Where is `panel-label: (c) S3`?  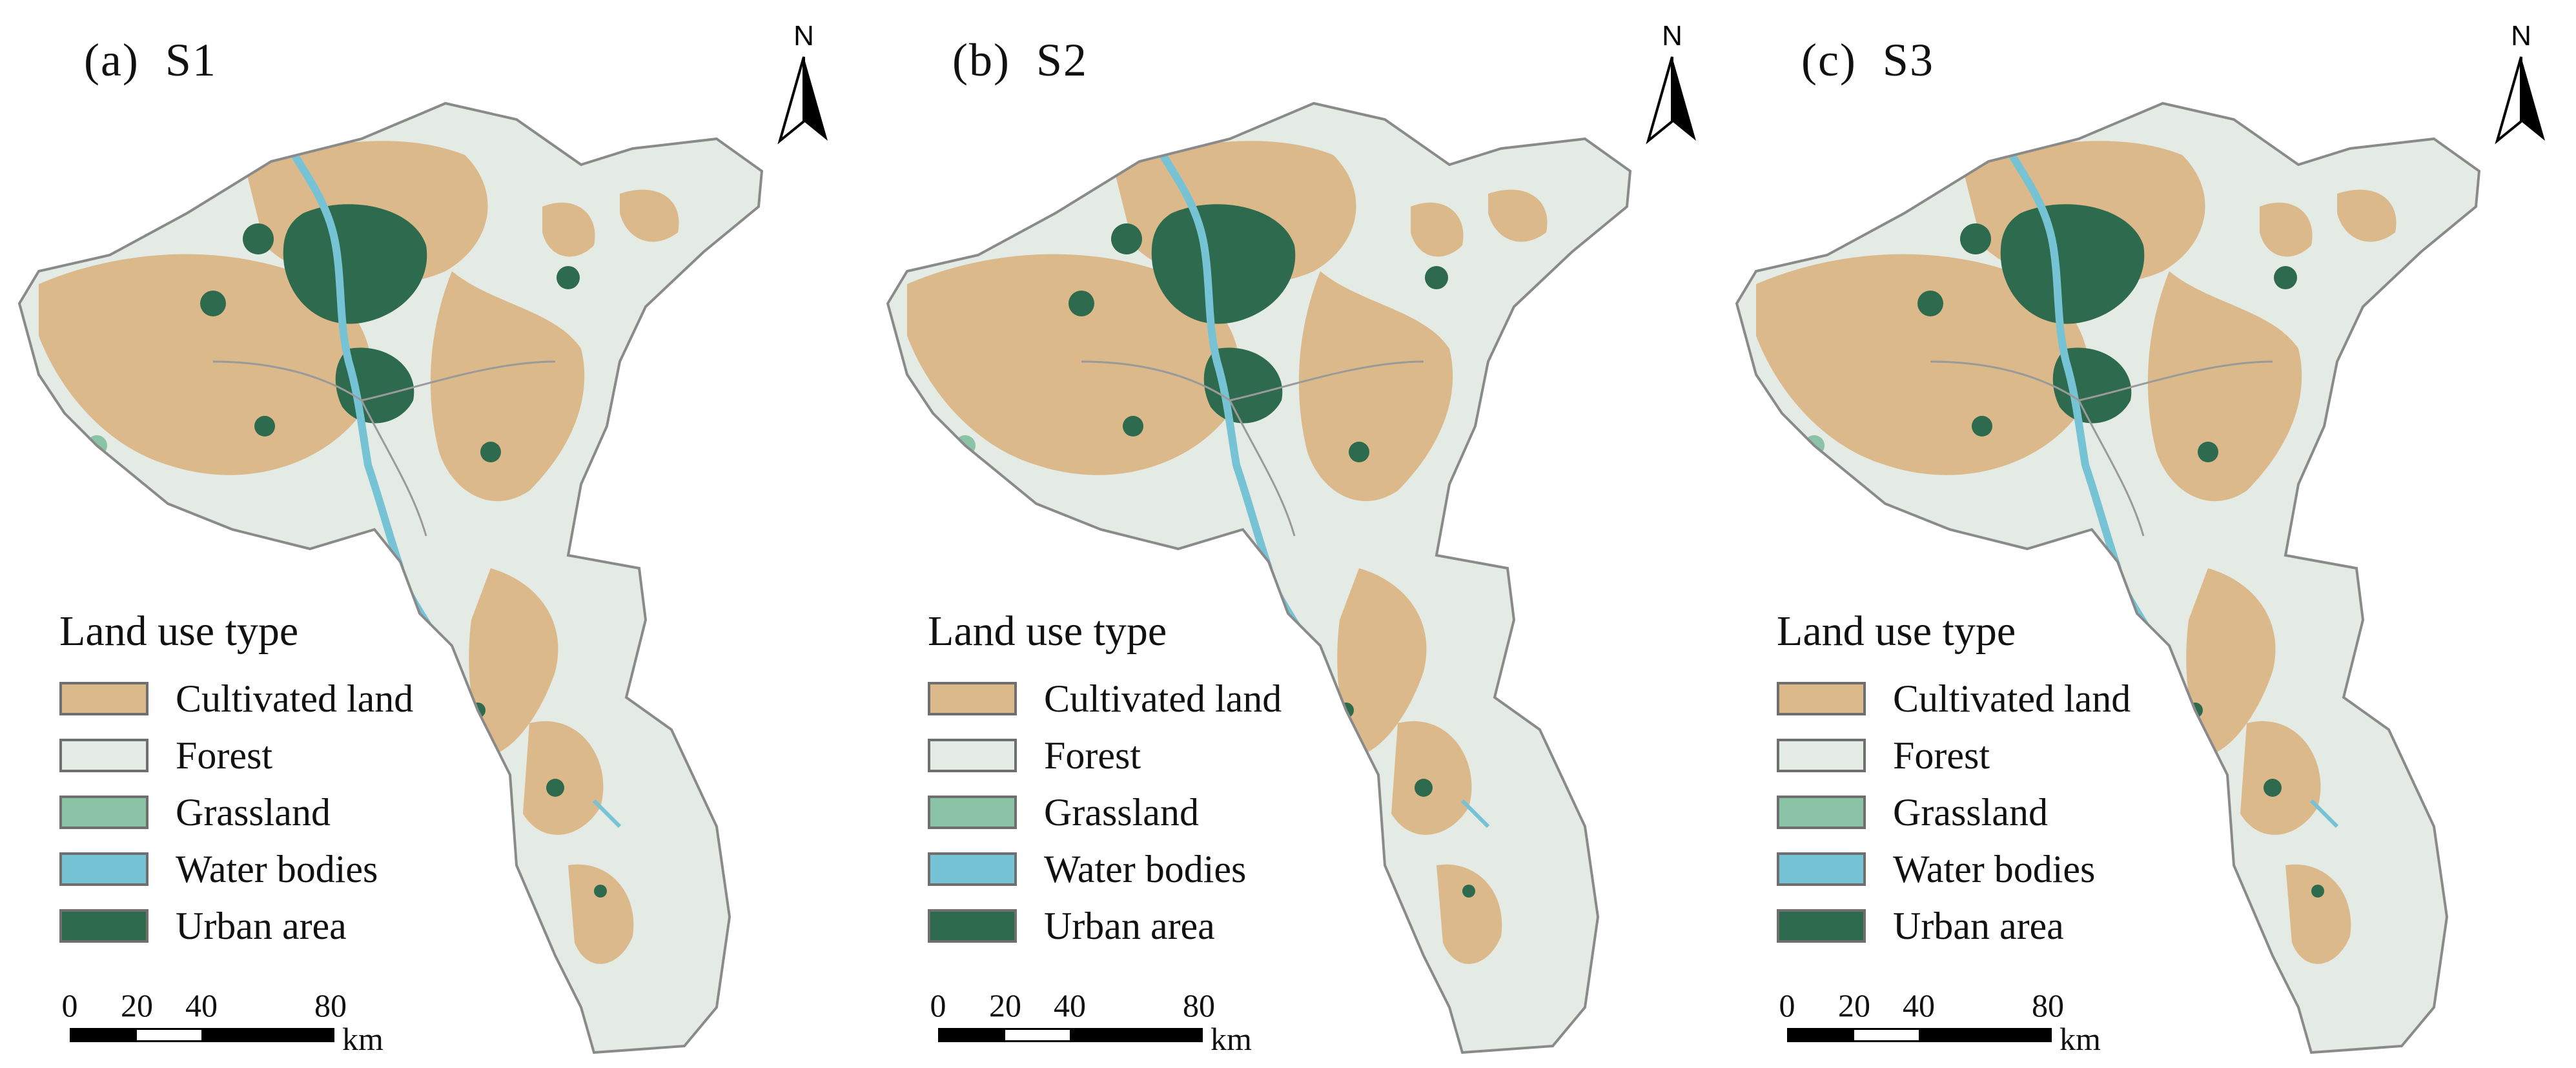 panel-label: (c) S3 is located at coordinates (1868, 60).